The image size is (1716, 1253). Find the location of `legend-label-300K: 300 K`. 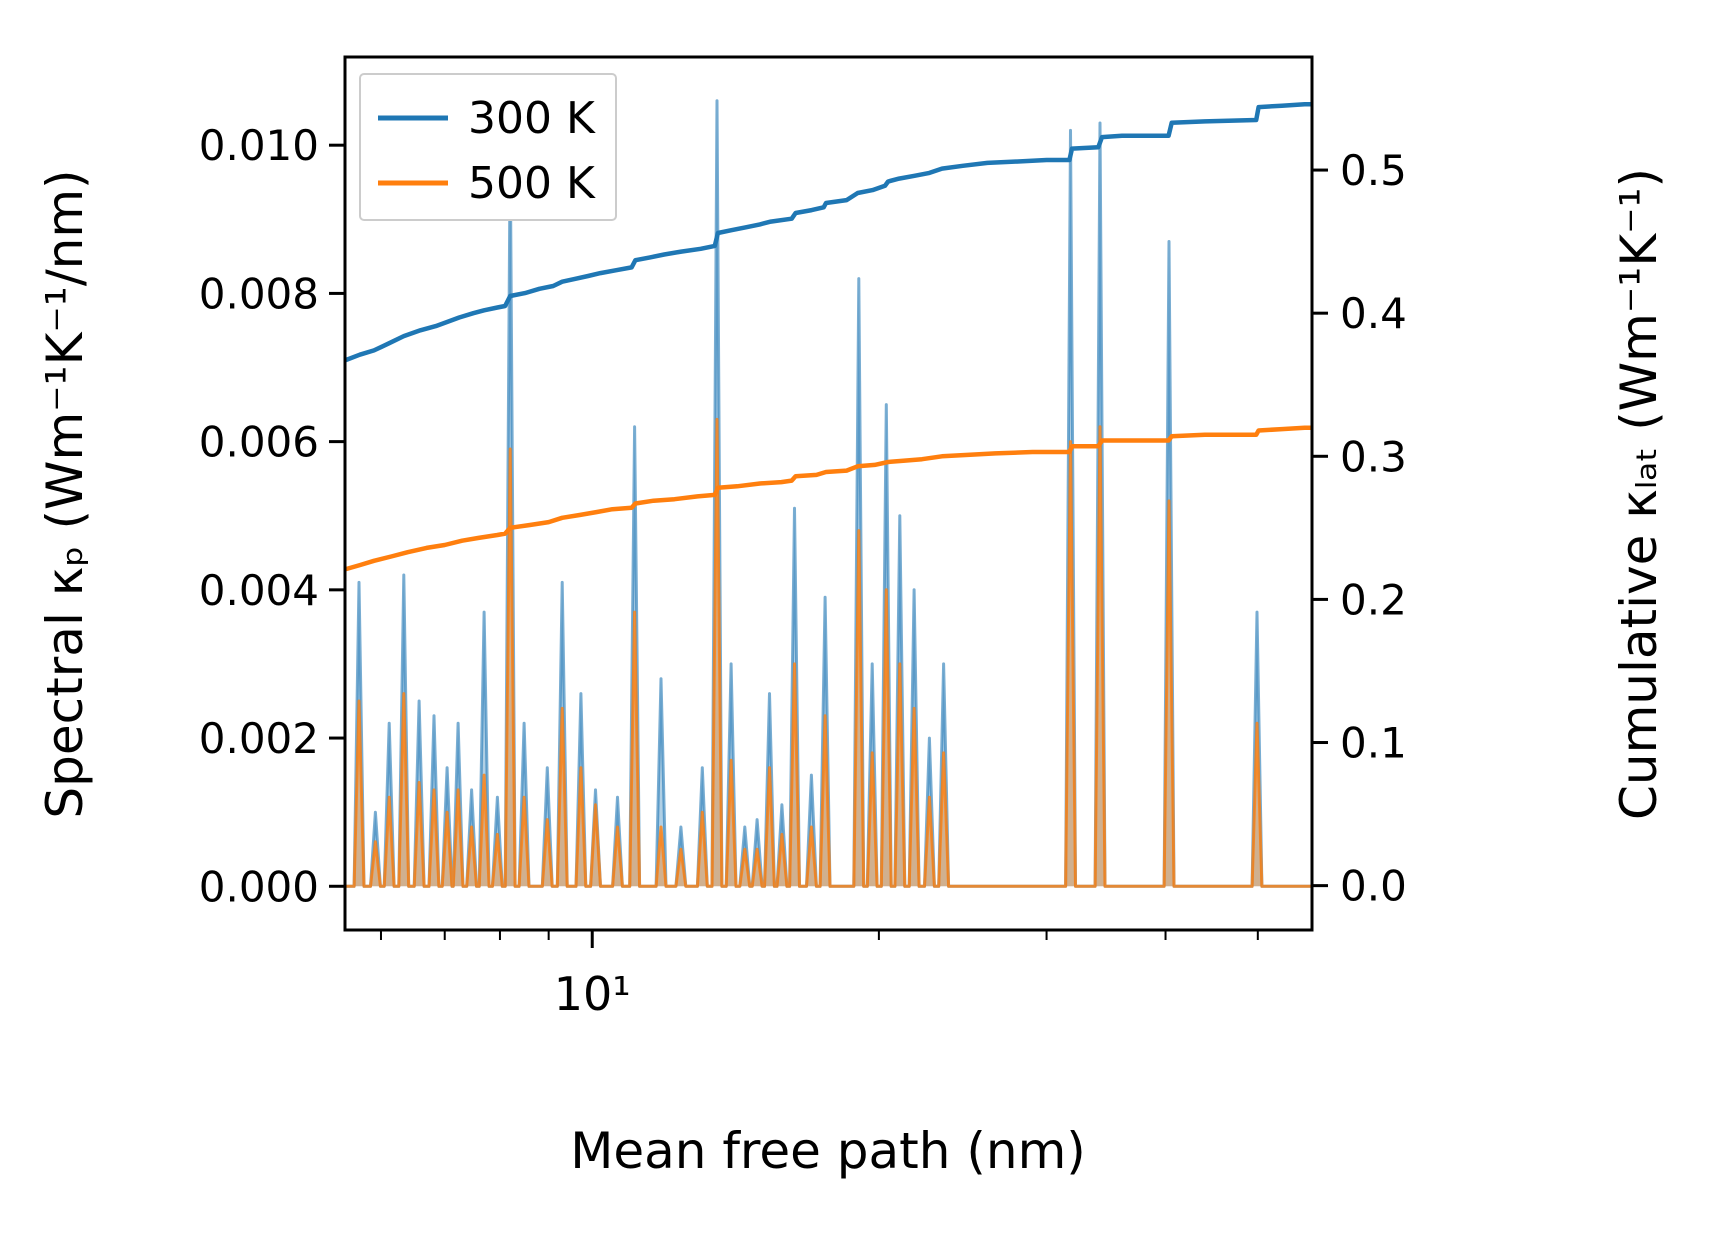

legend-label-300K: 300 K is located at coordinates (532, 118).